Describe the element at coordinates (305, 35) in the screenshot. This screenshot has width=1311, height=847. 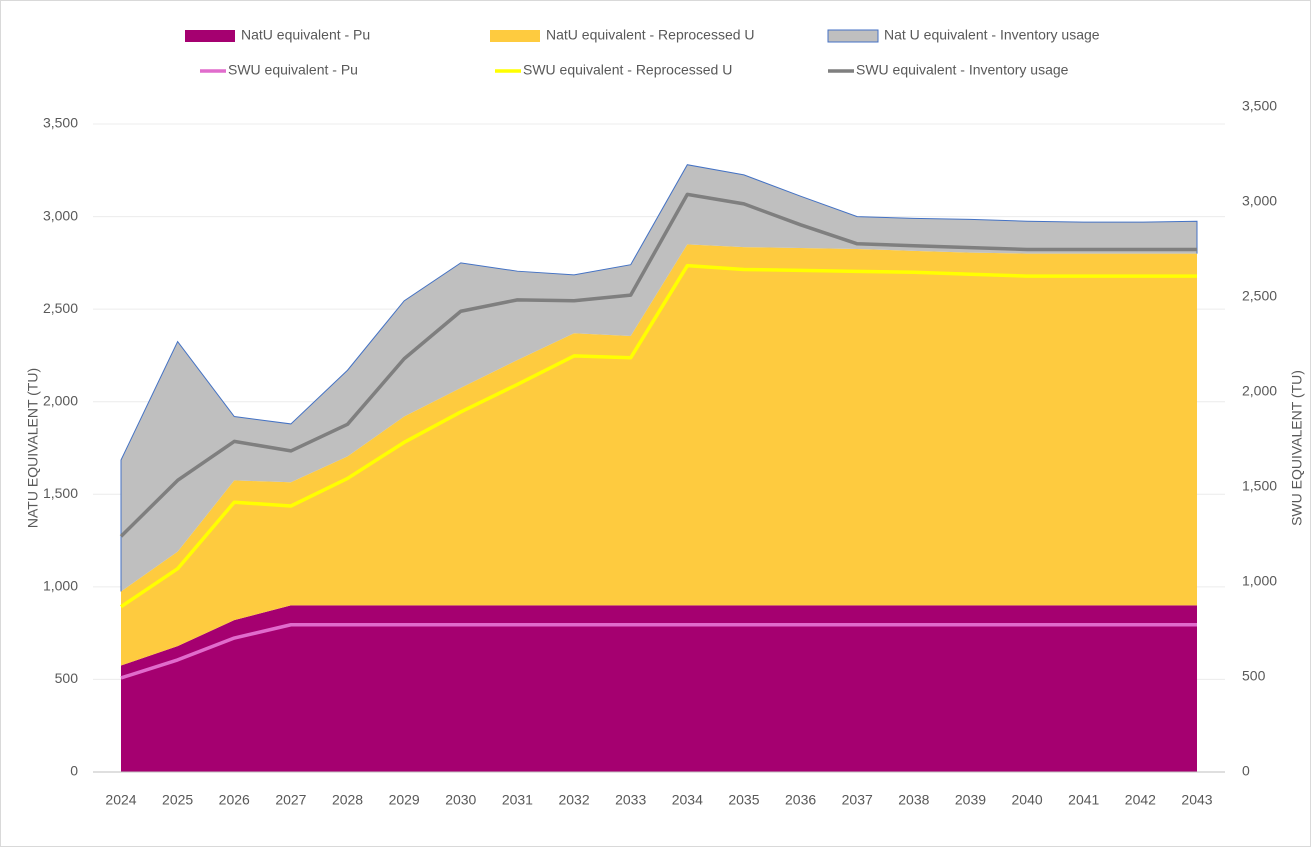
I see `legend-label: NatU equivalent - Pu` at that location.